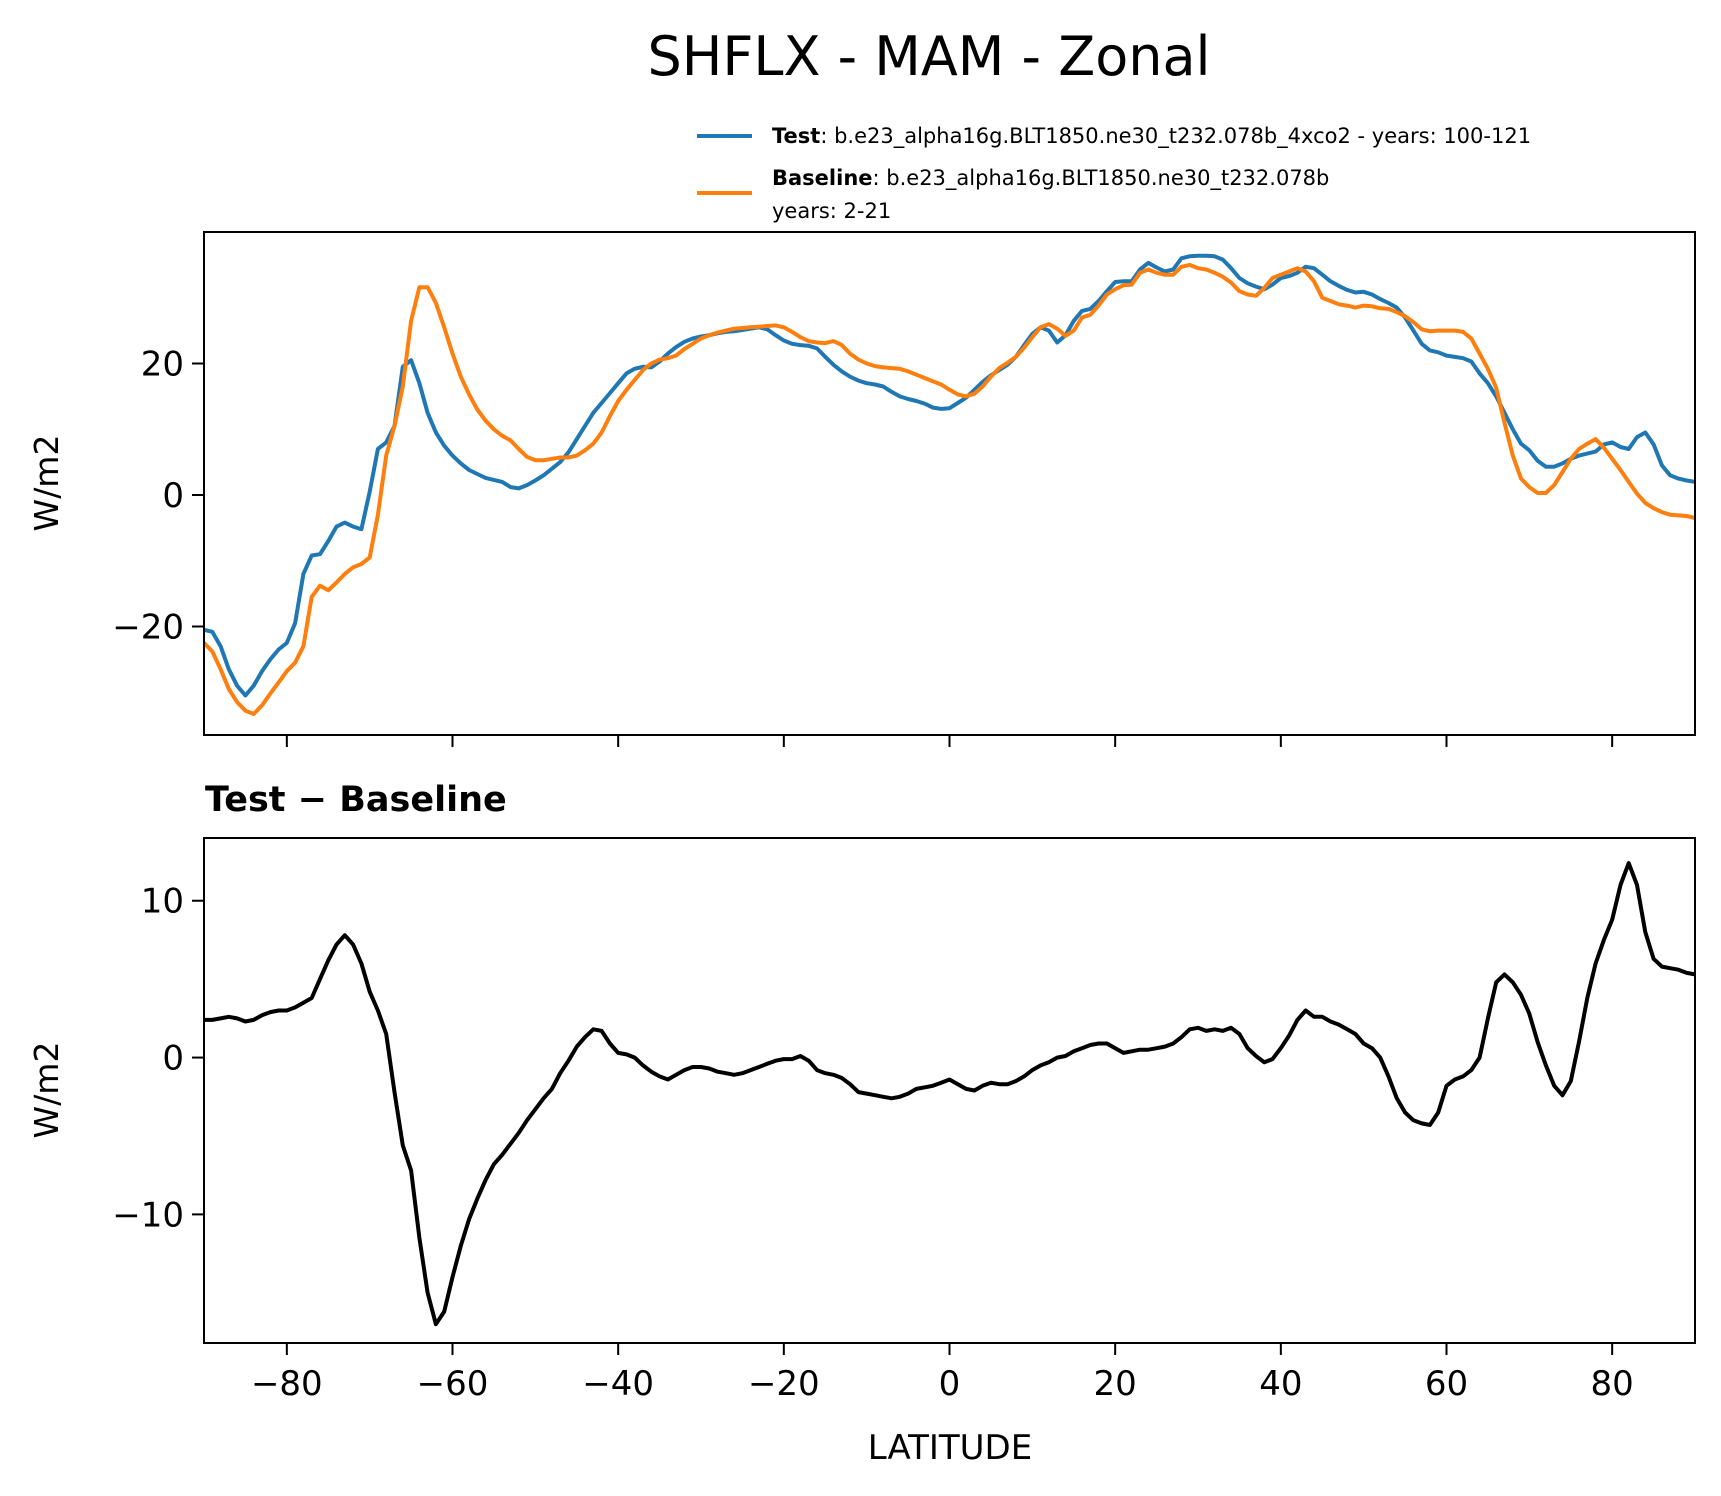 Image resolution: width=1721 pixels, height=1496 pixels. I want to click on figure-title: SHFLX - MAM - Zonal, so click(928, 56).